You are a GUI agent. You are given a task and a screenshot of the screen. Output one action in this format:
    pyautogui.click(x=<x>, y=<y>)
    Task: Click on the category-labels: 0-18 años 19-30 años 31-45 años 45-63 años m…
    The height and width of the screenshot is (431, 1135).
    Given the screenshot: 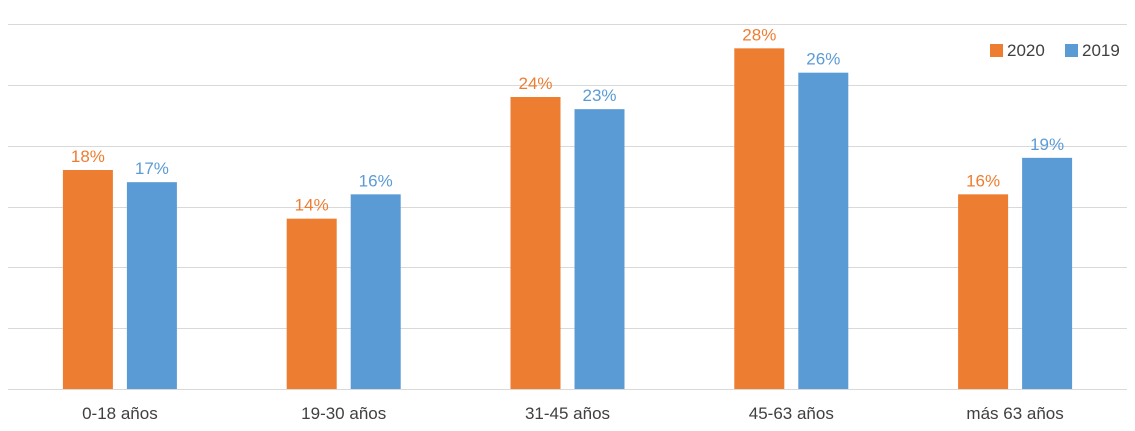 What is the action you would take?
    pyautogui.click(x=573, y=413)
    